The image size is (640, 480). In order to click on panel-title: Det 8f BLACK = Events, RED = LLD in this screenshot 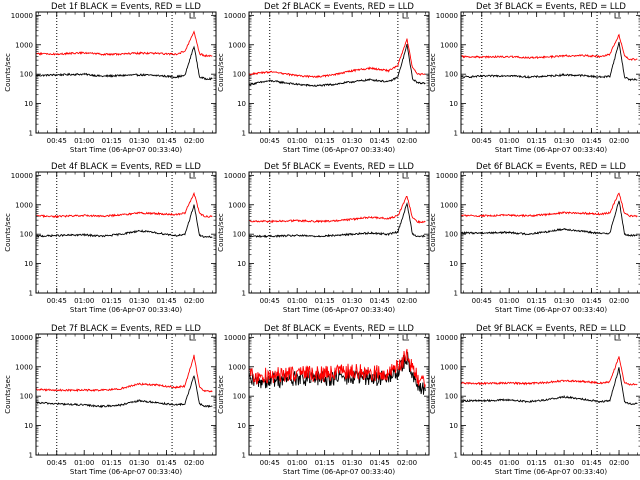, I will do `click(339, 329)`.